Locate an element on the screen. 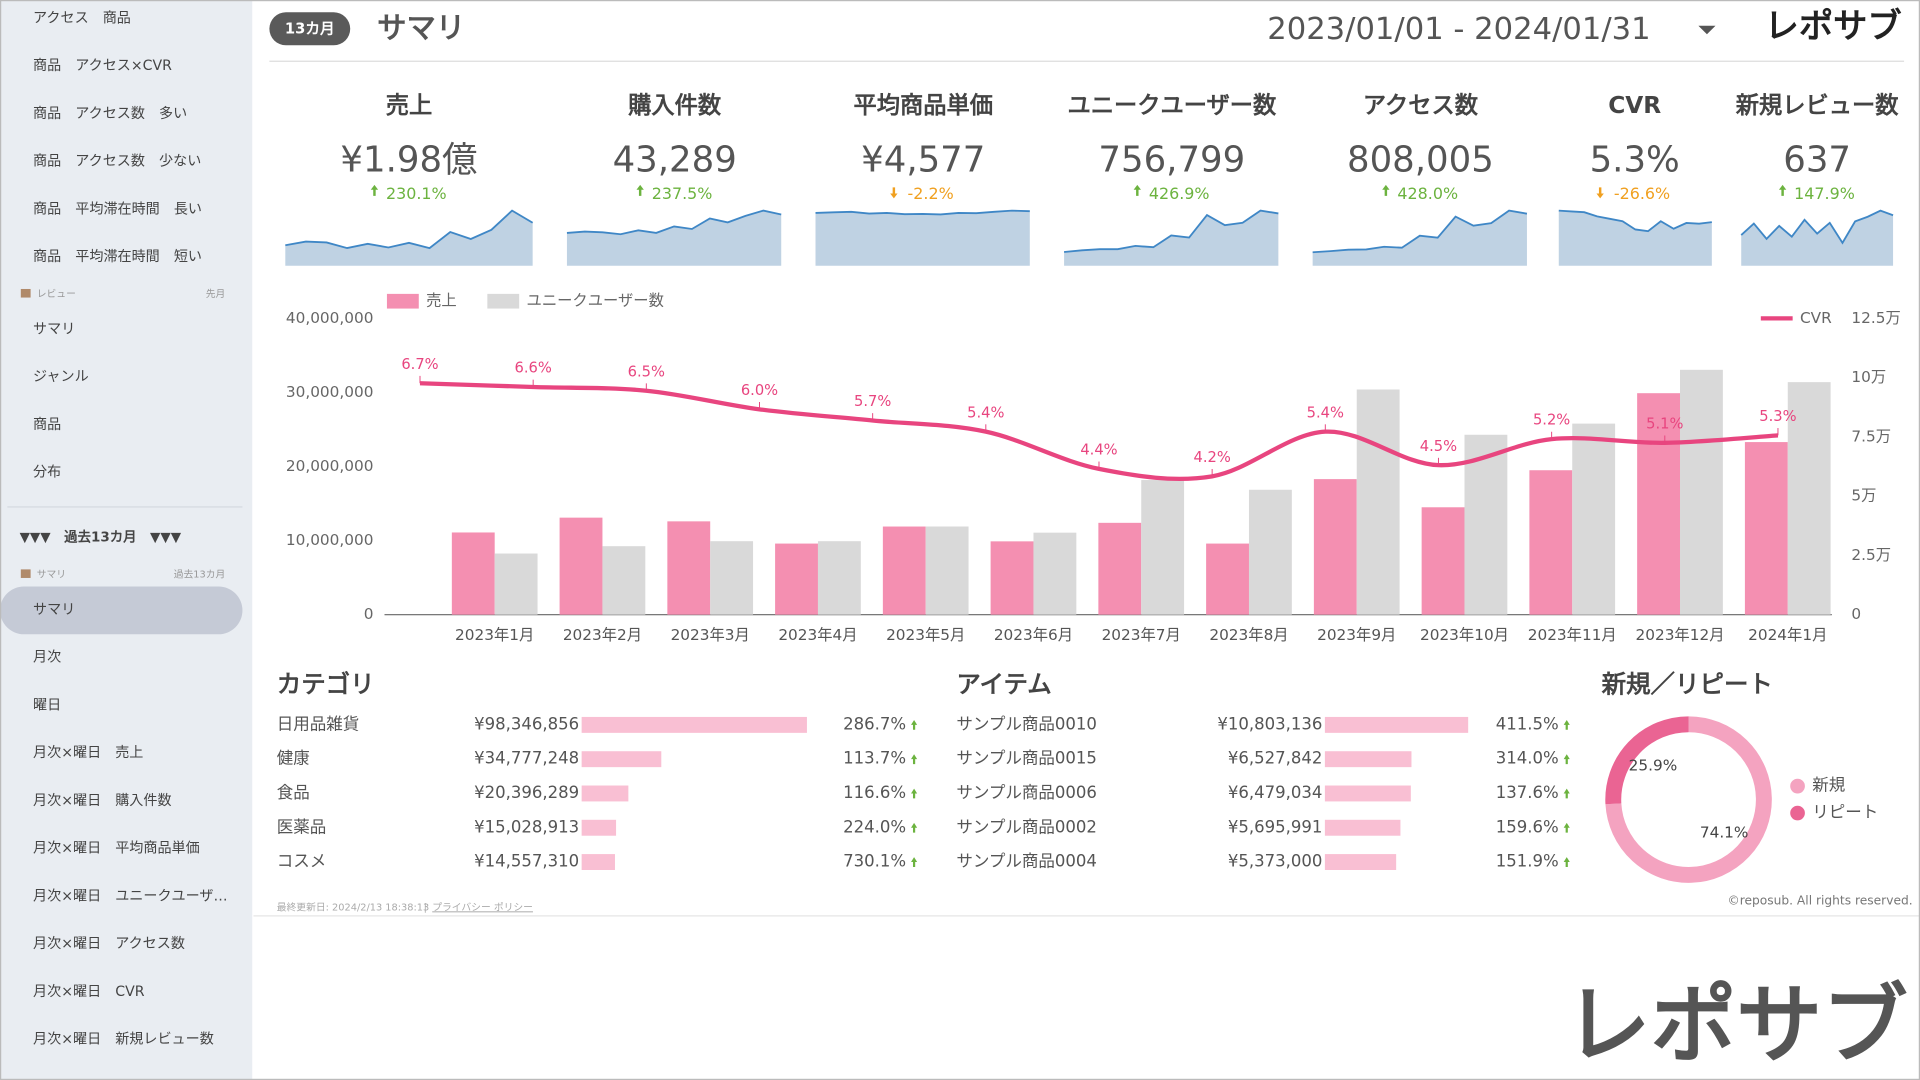 The height and width of the screenshot is (1080, 1920). dropdown-arrow is located at coordinates (1707, 30).